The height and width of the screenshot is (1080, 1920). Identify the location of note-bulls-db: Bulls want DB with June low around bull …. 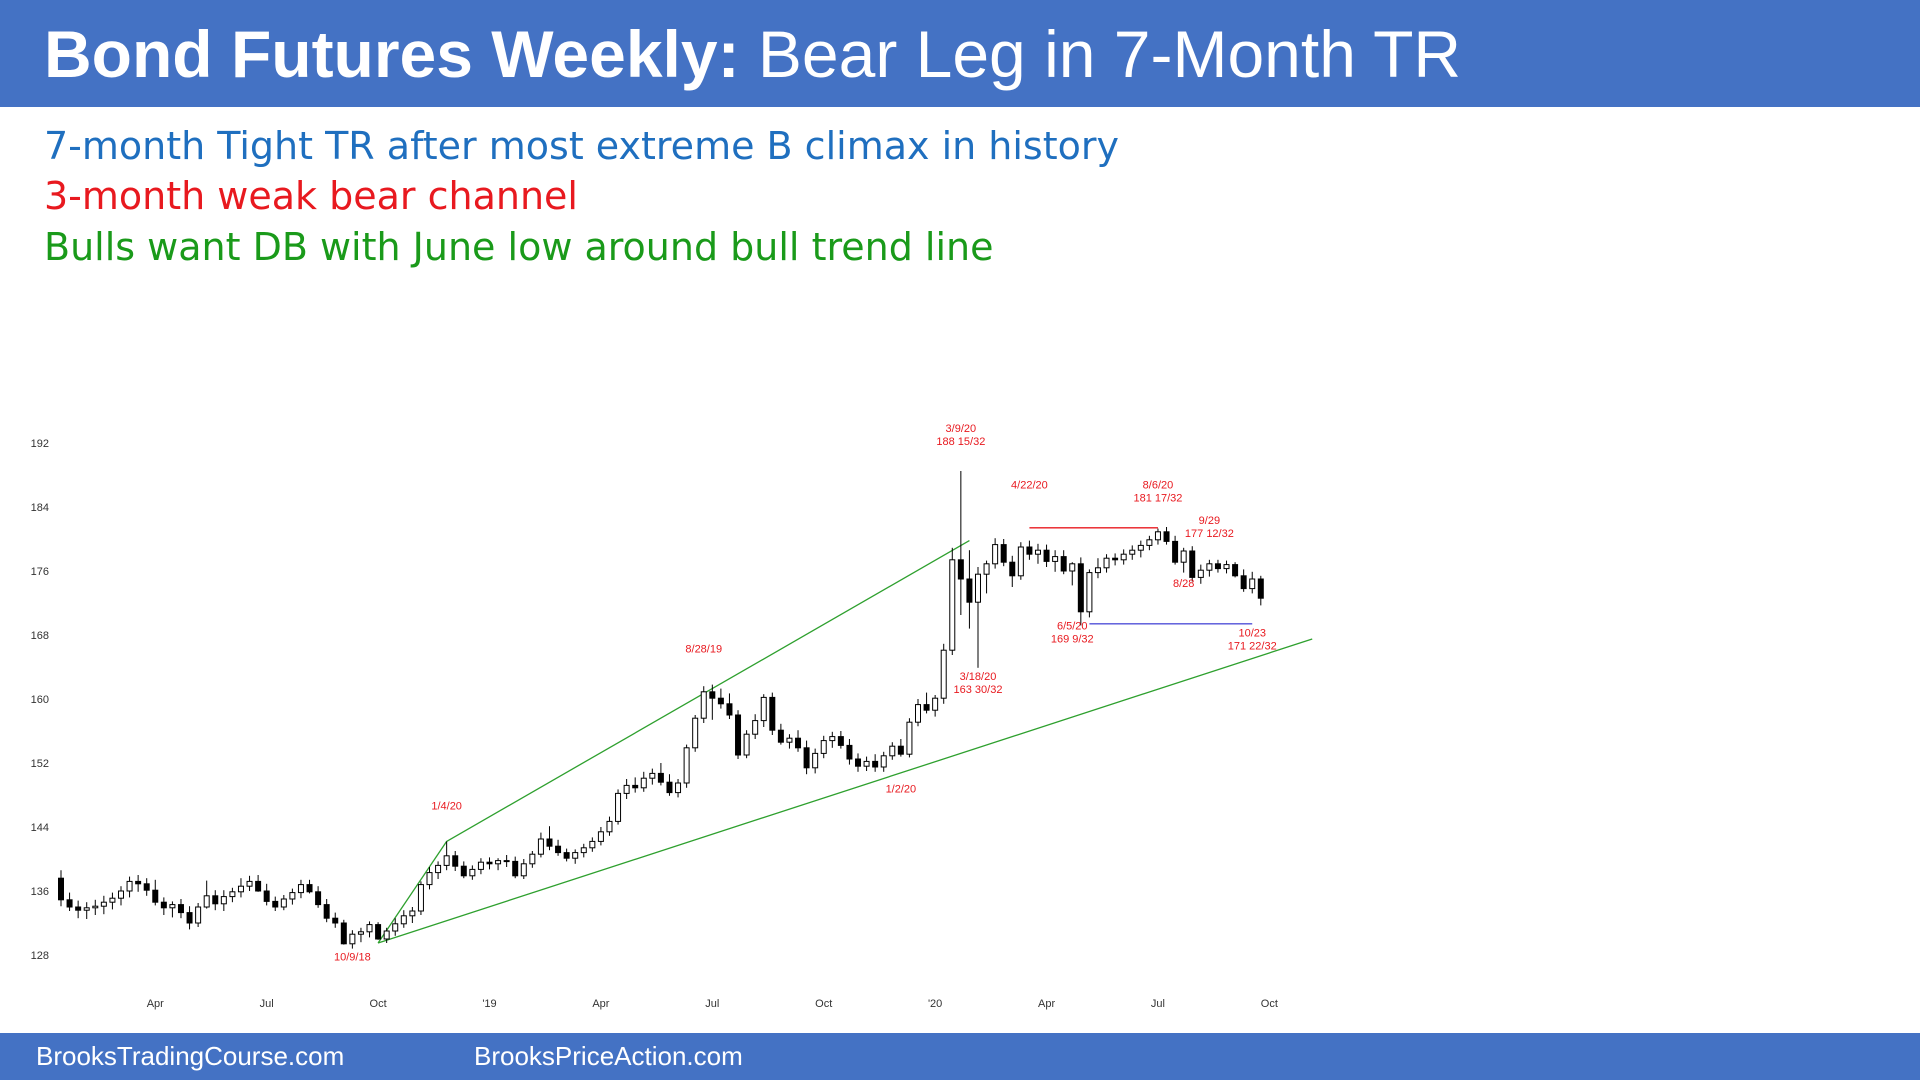
(519, 247).